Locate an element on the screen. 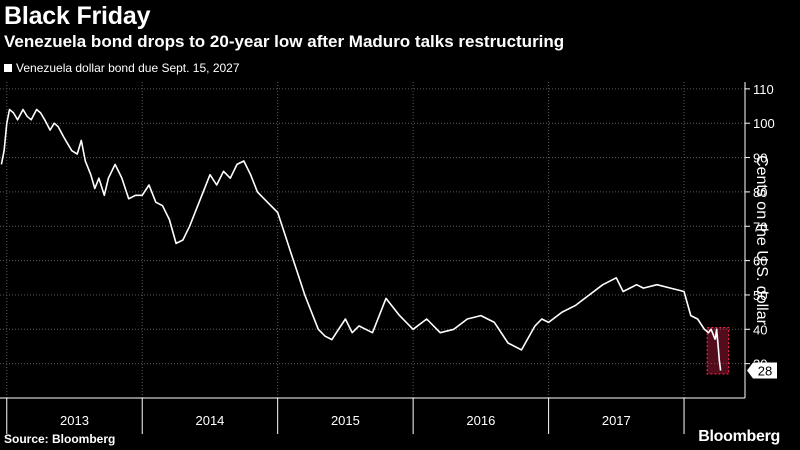  ytick-label-40: 40 is located at coordinates (760, 329).